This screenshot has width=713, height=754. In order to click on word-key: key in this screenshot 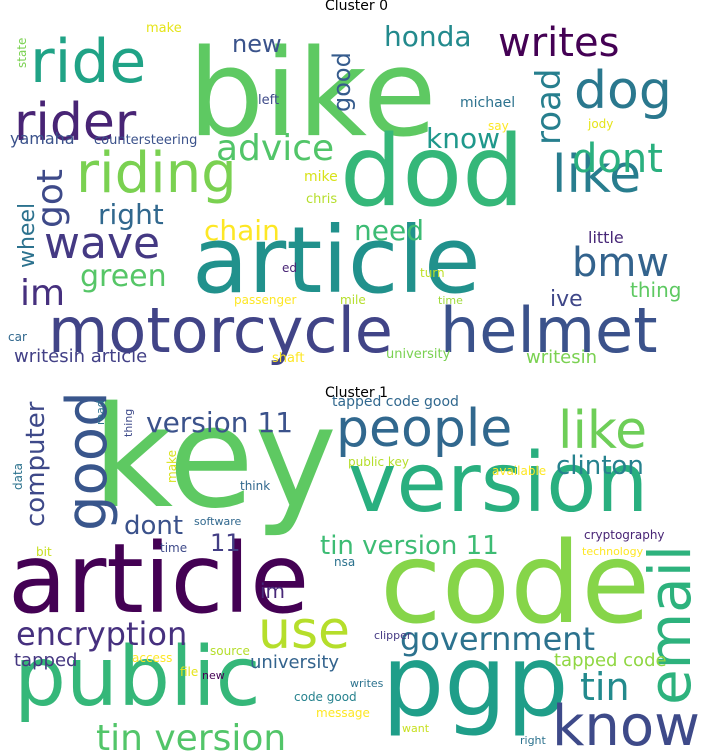, I will do `click(214, 460)`.